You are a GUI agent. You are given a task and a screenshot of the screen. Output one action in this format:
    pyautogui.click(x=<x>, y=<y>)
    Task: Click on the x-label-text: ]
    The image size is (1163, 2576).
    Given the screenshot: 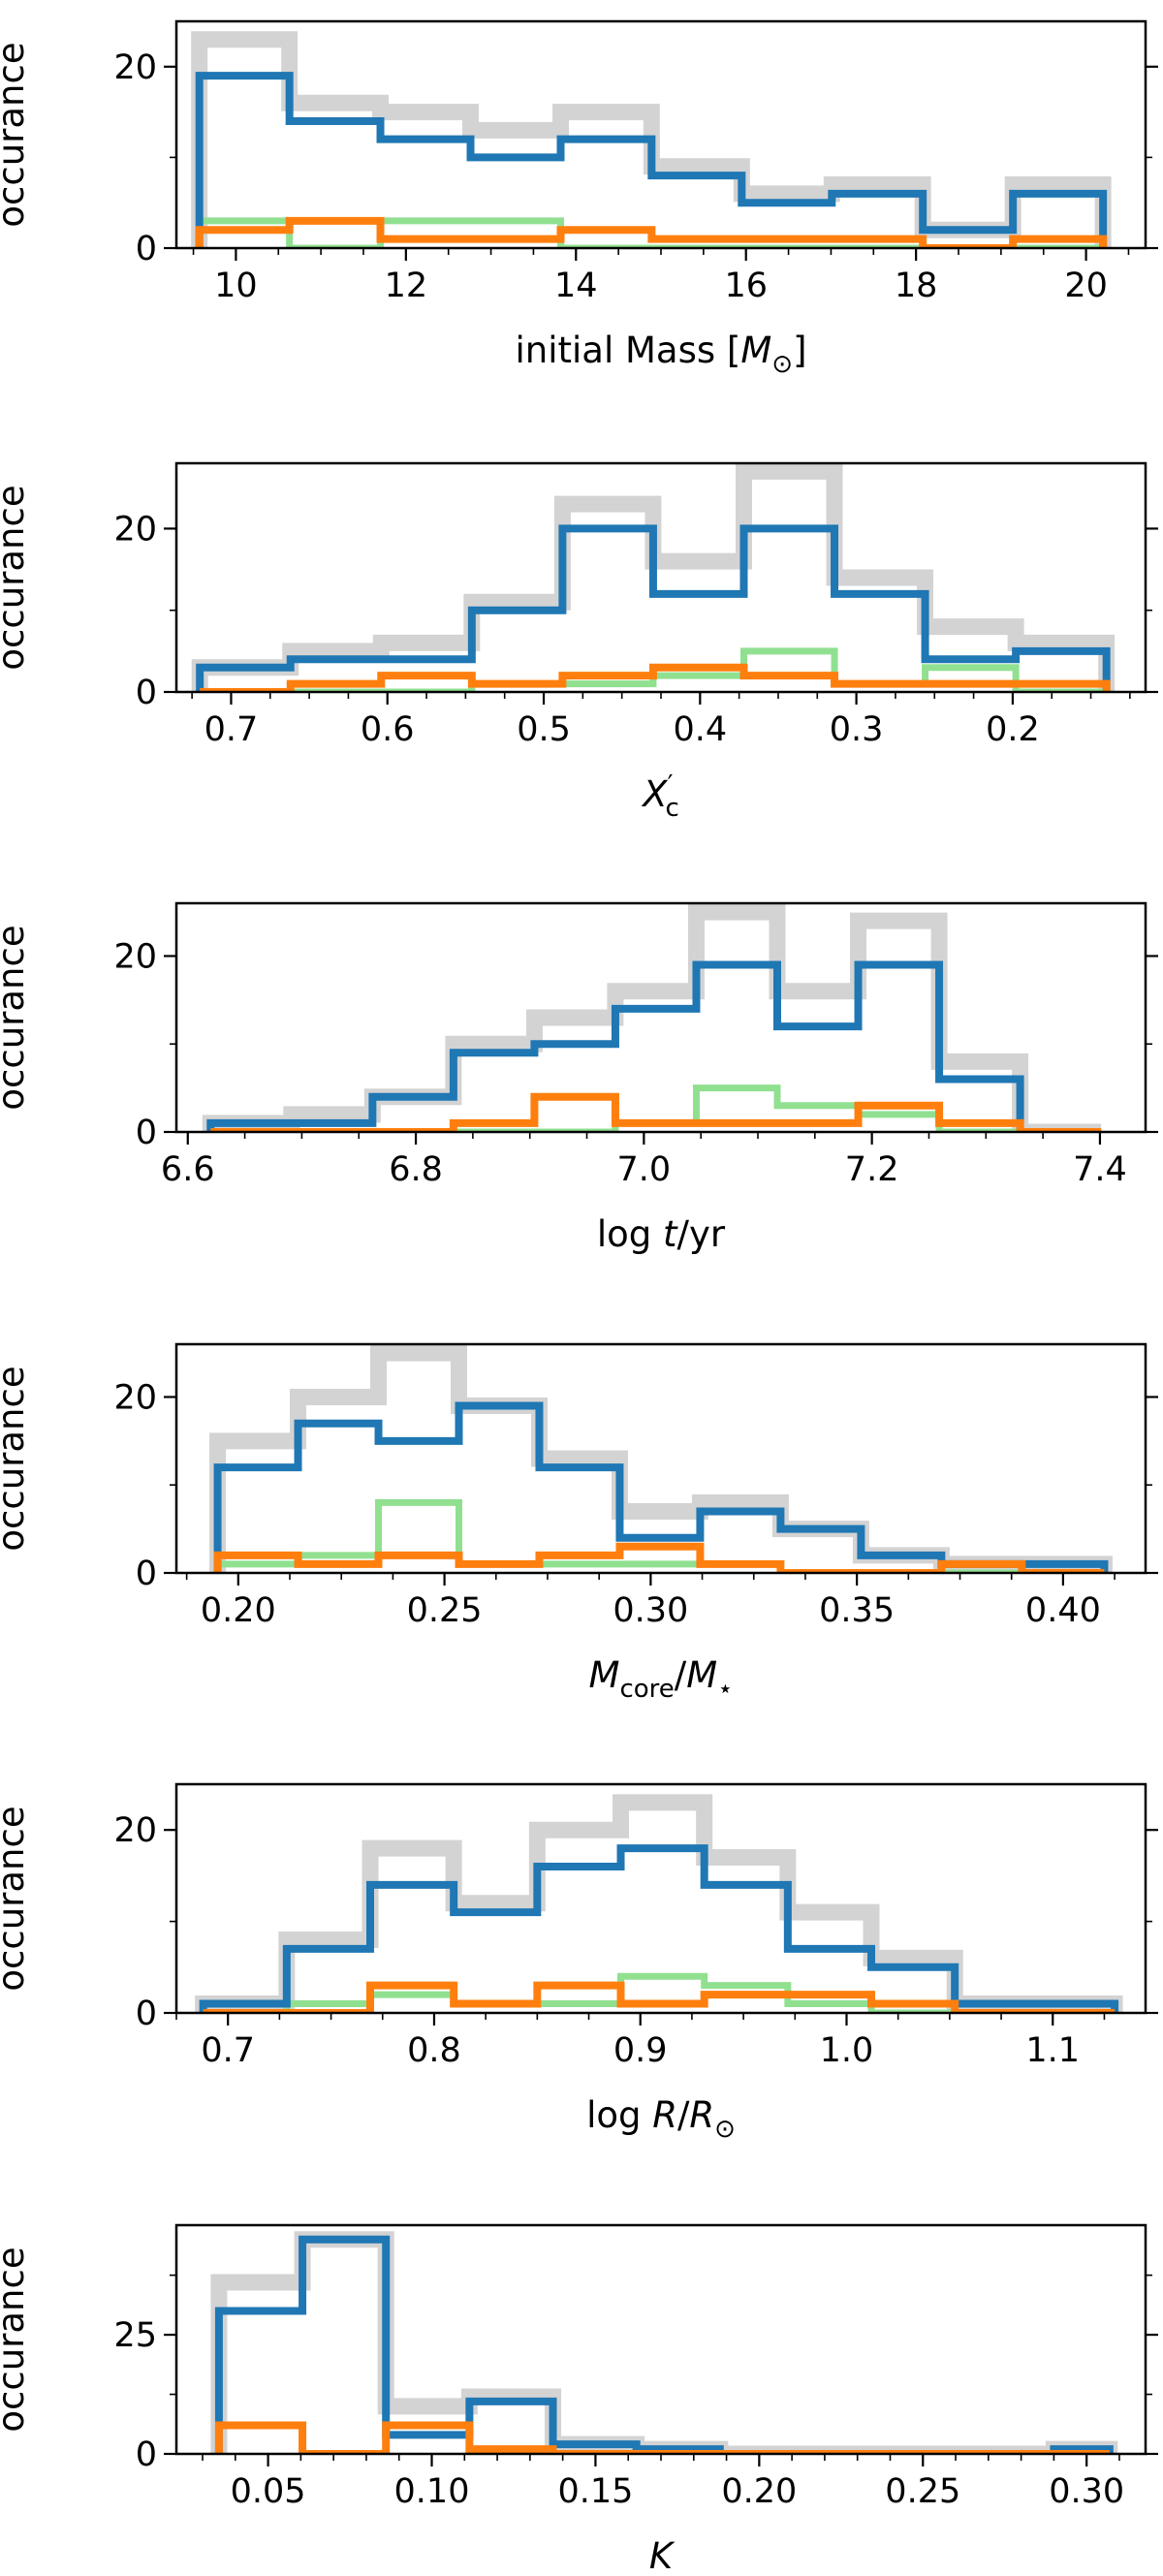 What is the action you would take?
    pyautogui.click(x=799, y=350)
    